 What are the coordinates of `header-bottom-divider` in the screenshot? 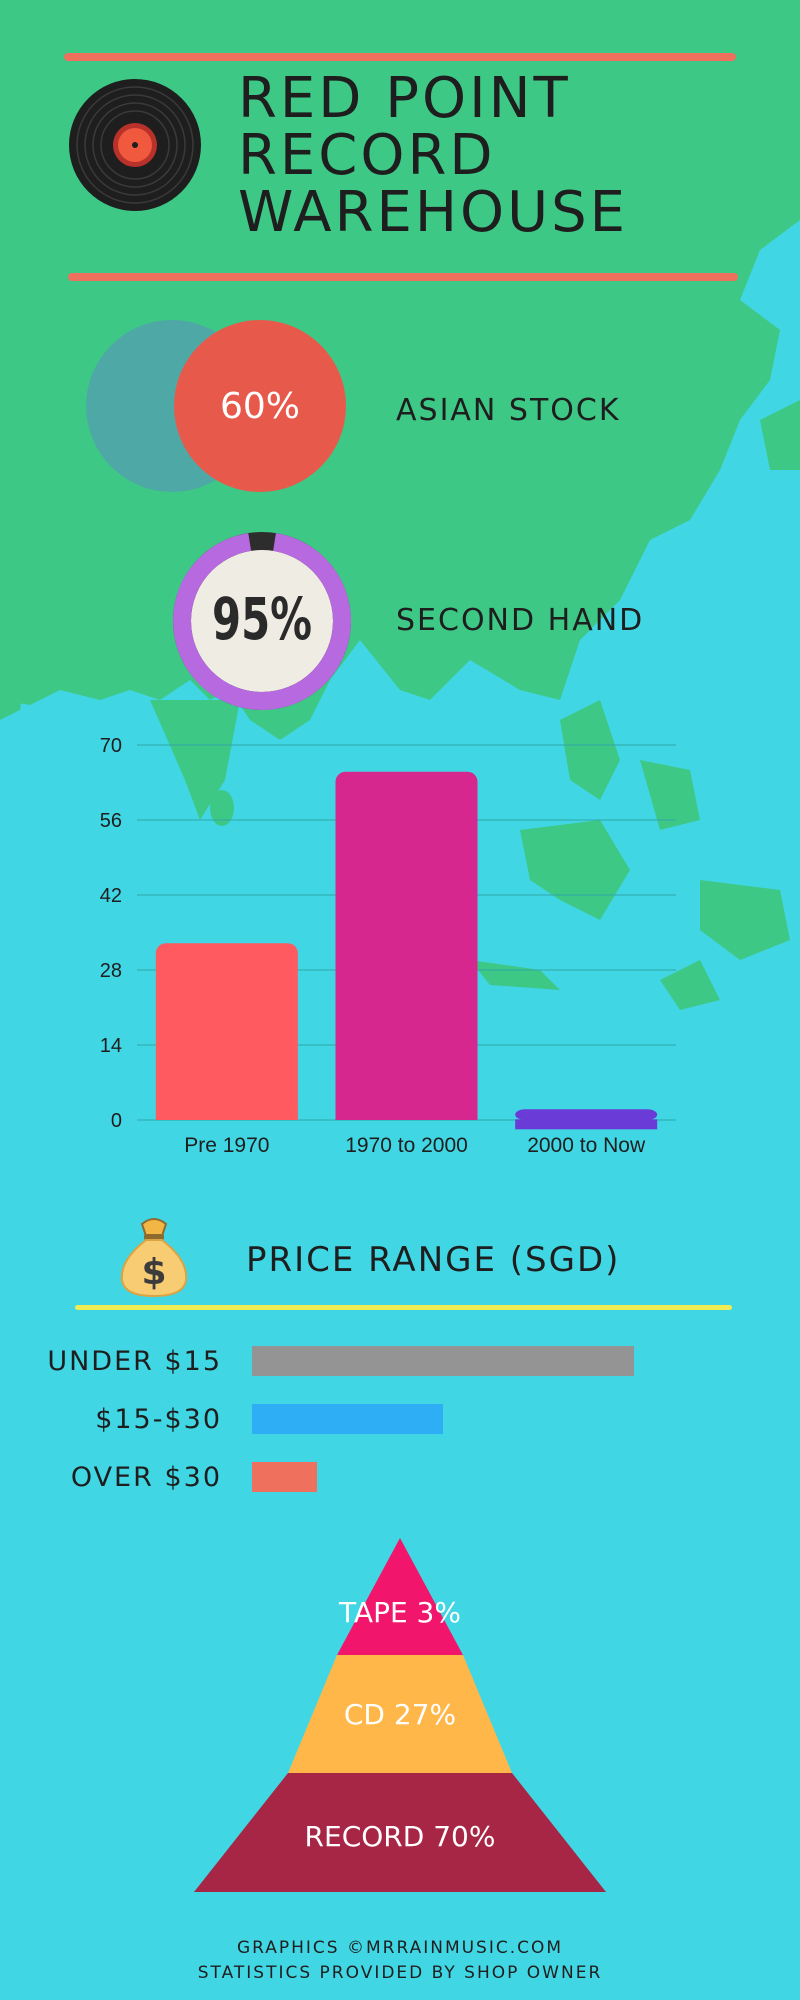 It's located at (403, 277).